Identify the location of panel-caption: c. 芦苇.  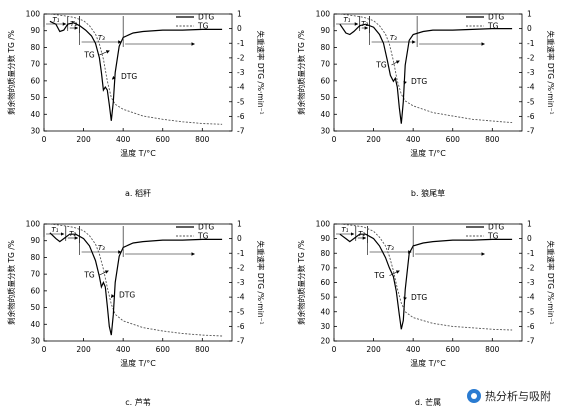
(137, 402).